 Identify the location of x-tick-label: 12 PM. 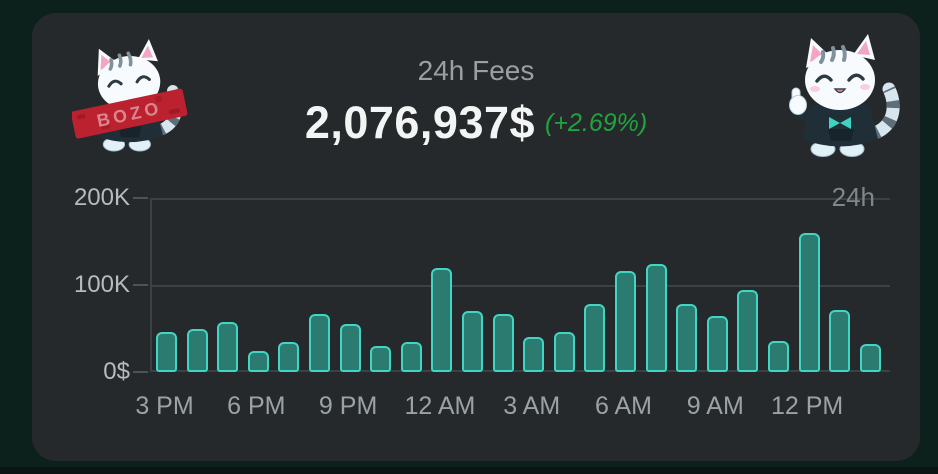
(807, 406).